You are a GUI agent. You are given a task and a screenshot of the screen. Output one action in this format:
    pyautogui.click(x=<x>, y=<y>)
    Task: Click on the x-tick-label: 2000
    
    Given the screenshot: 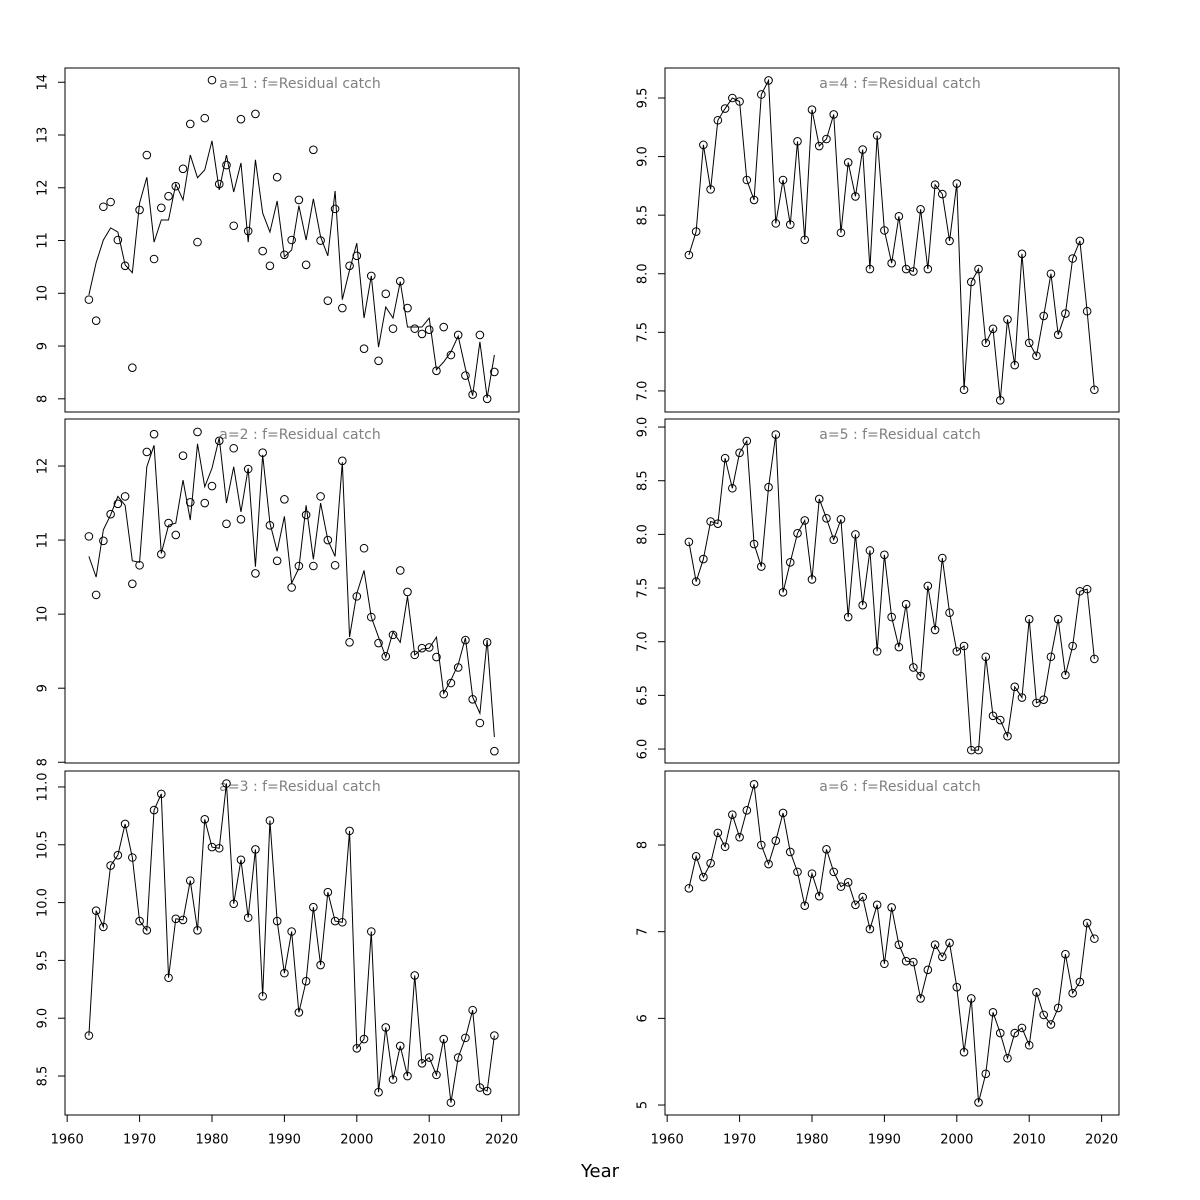 What is the action you would take?
    pyautogui.click(x=356, y=1140)
    